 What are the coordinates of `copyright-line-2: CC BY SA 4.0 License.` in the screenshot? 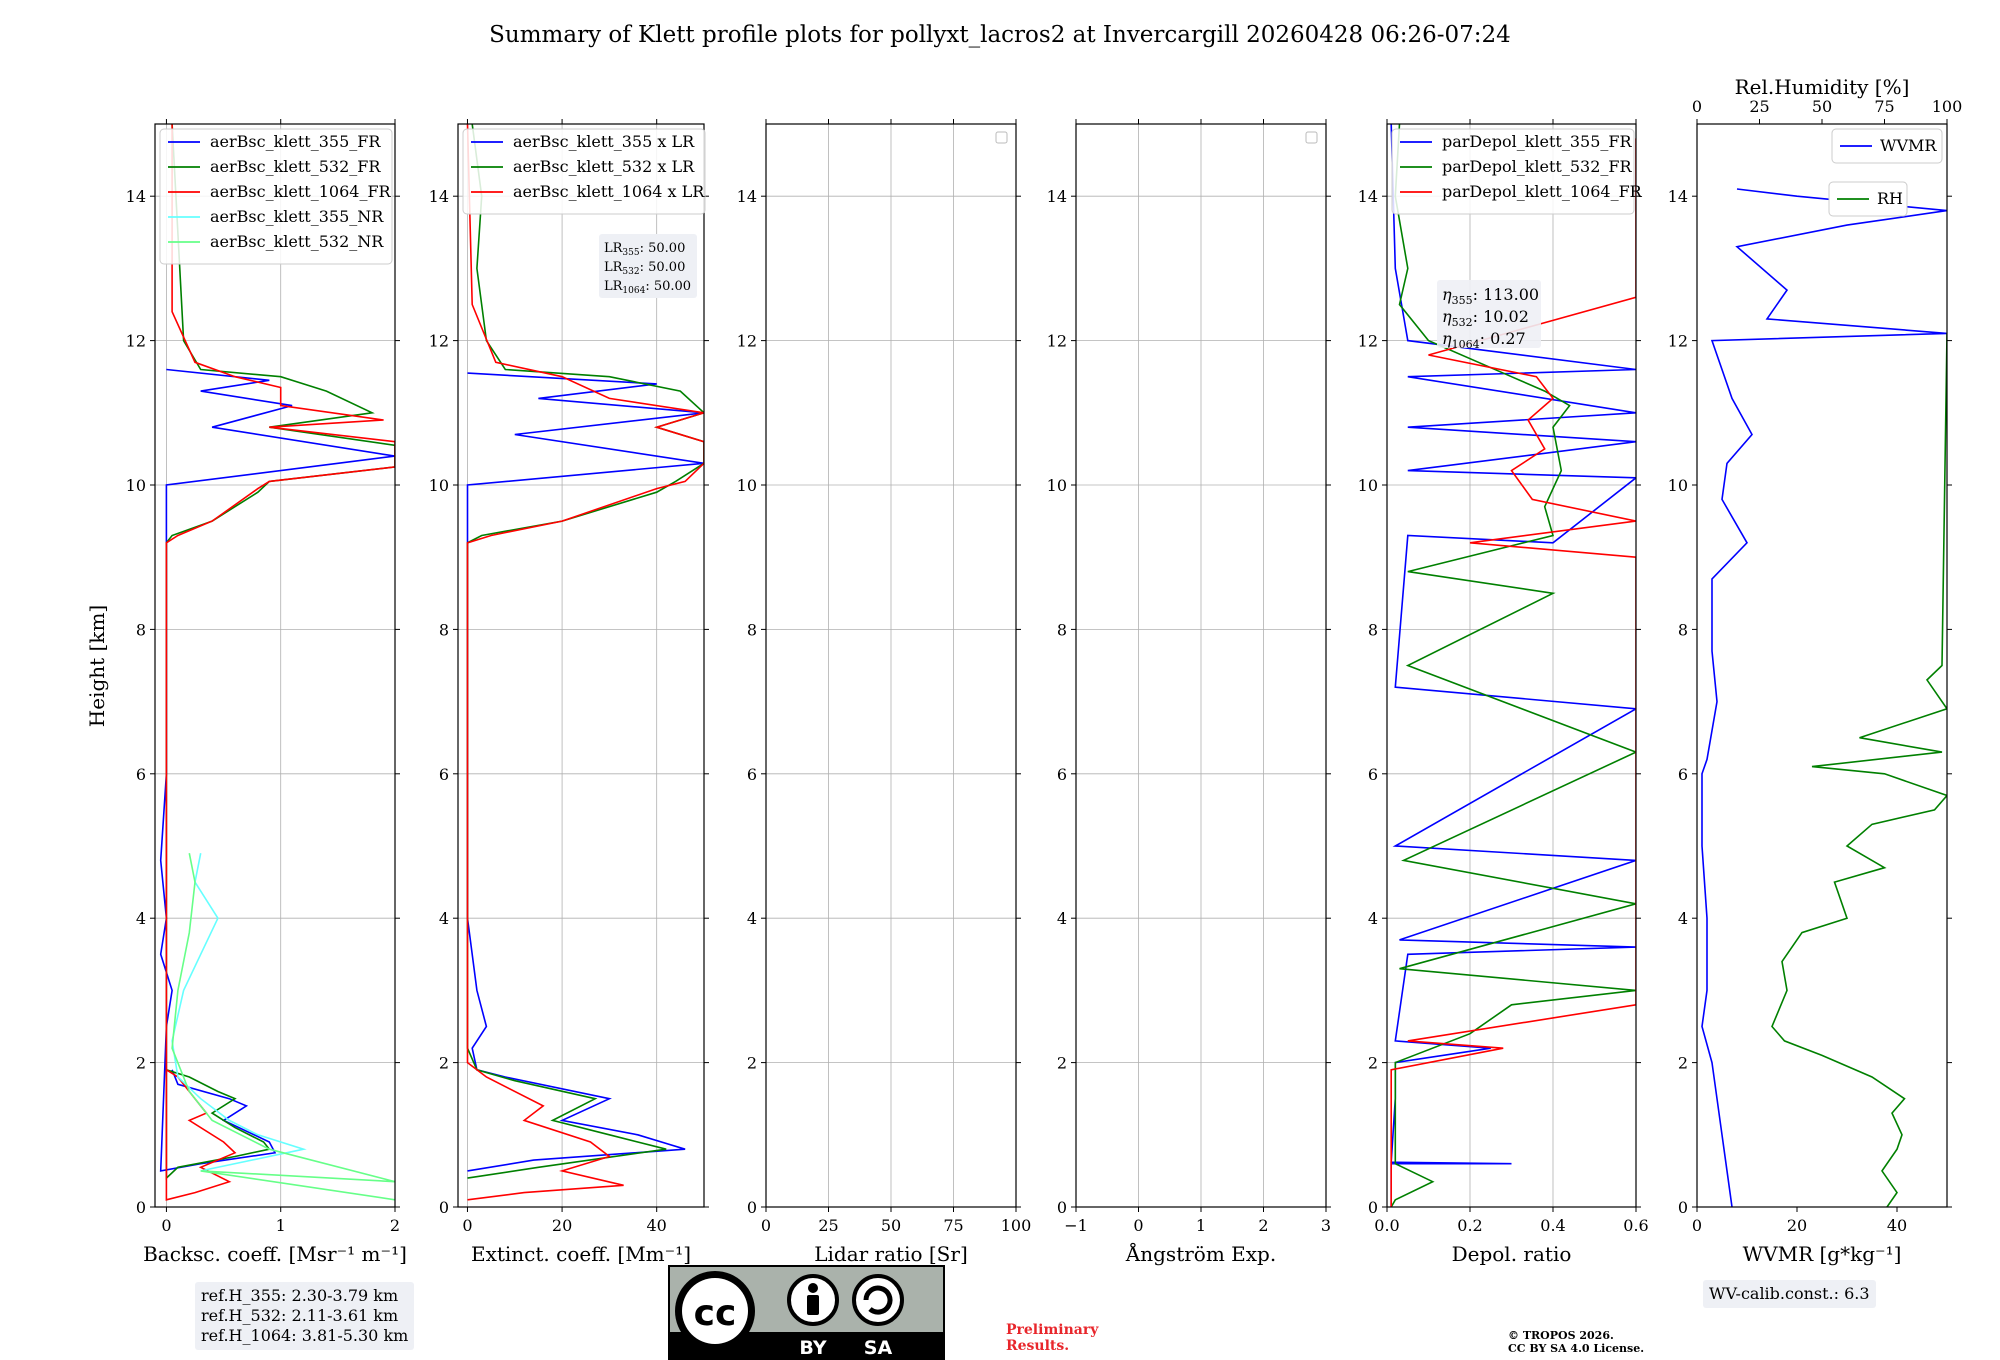 It's located at (1576, 1348).